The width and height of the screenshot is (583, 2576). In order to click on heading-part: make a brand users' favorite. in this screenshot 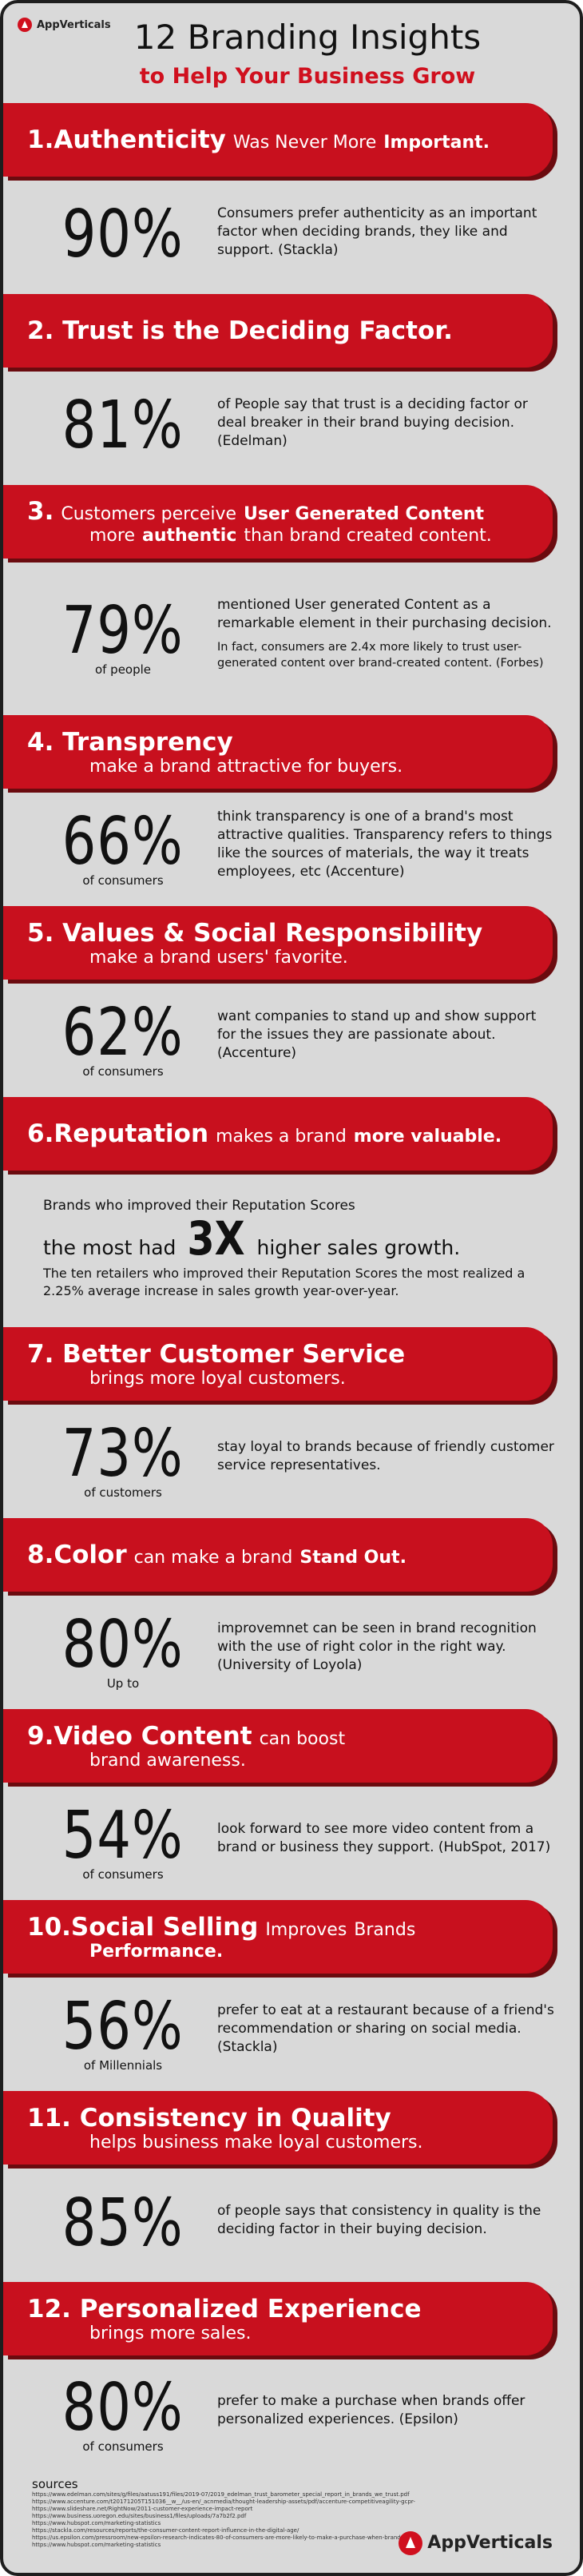, I will do `click(219, 957)`.